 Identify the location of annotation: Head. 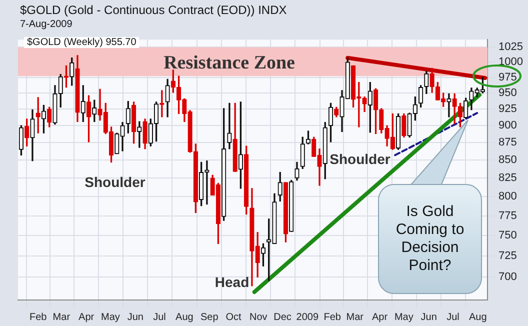
(232, 282).